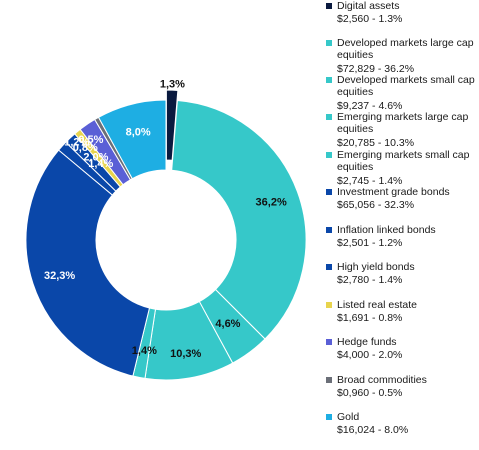 This screenshot has width=479, height=450. I want to click on slice-data-label-11: 0,5%, so click(90, 140).